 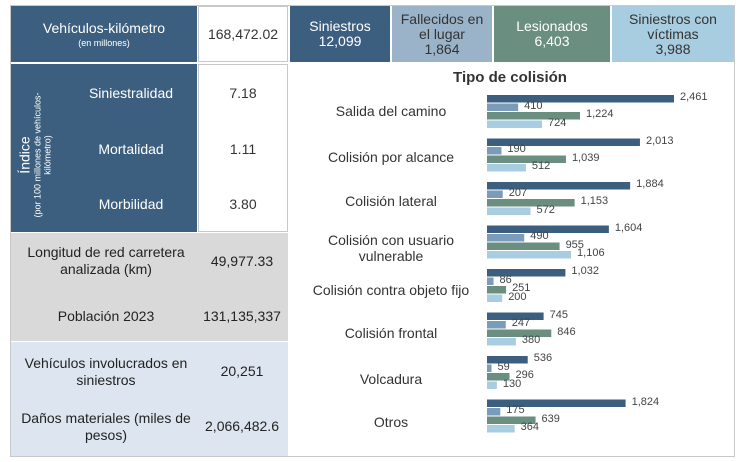 I want to click on vk-value-cell: 168,472.02, so click(x=243, y=34).